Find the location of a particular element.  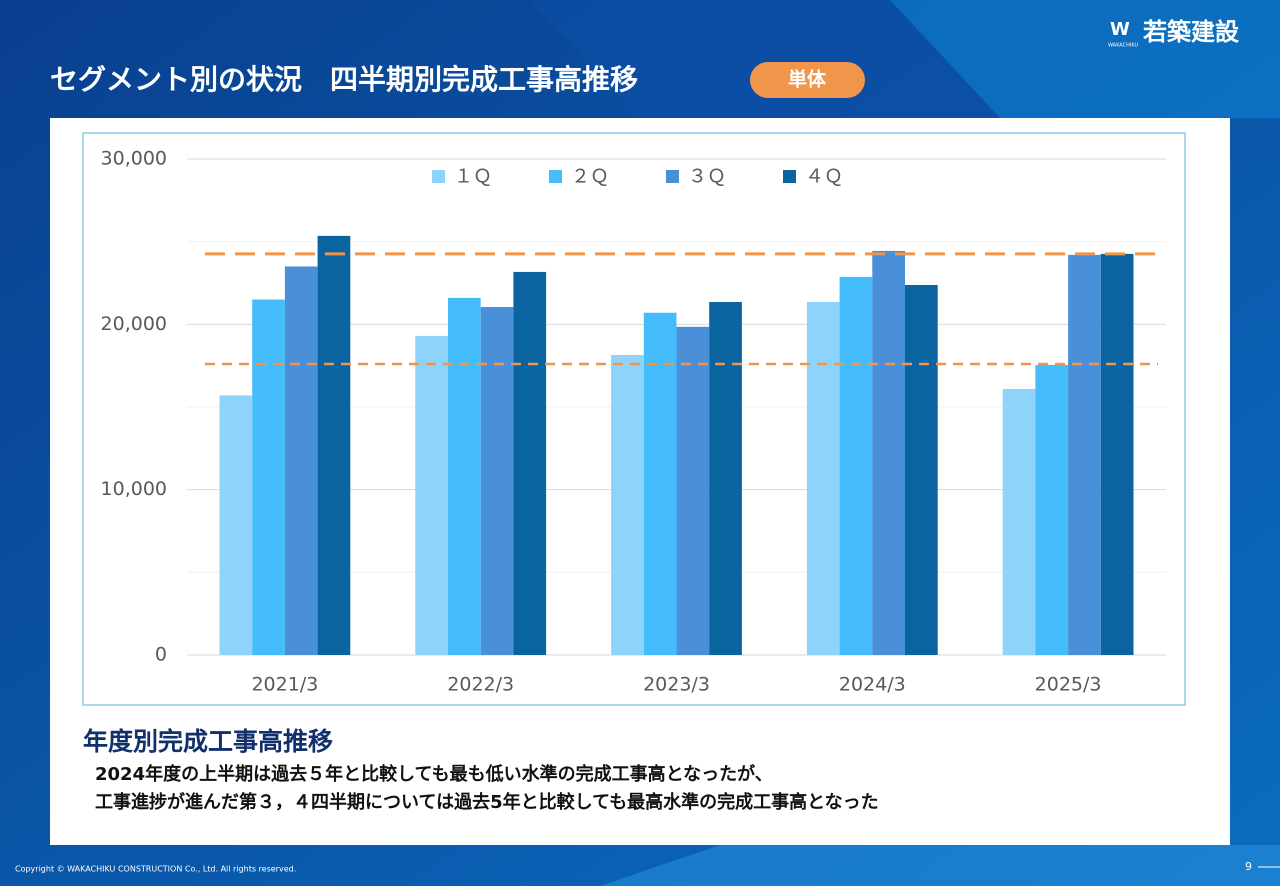

badge is located at coordinates (807, 80).